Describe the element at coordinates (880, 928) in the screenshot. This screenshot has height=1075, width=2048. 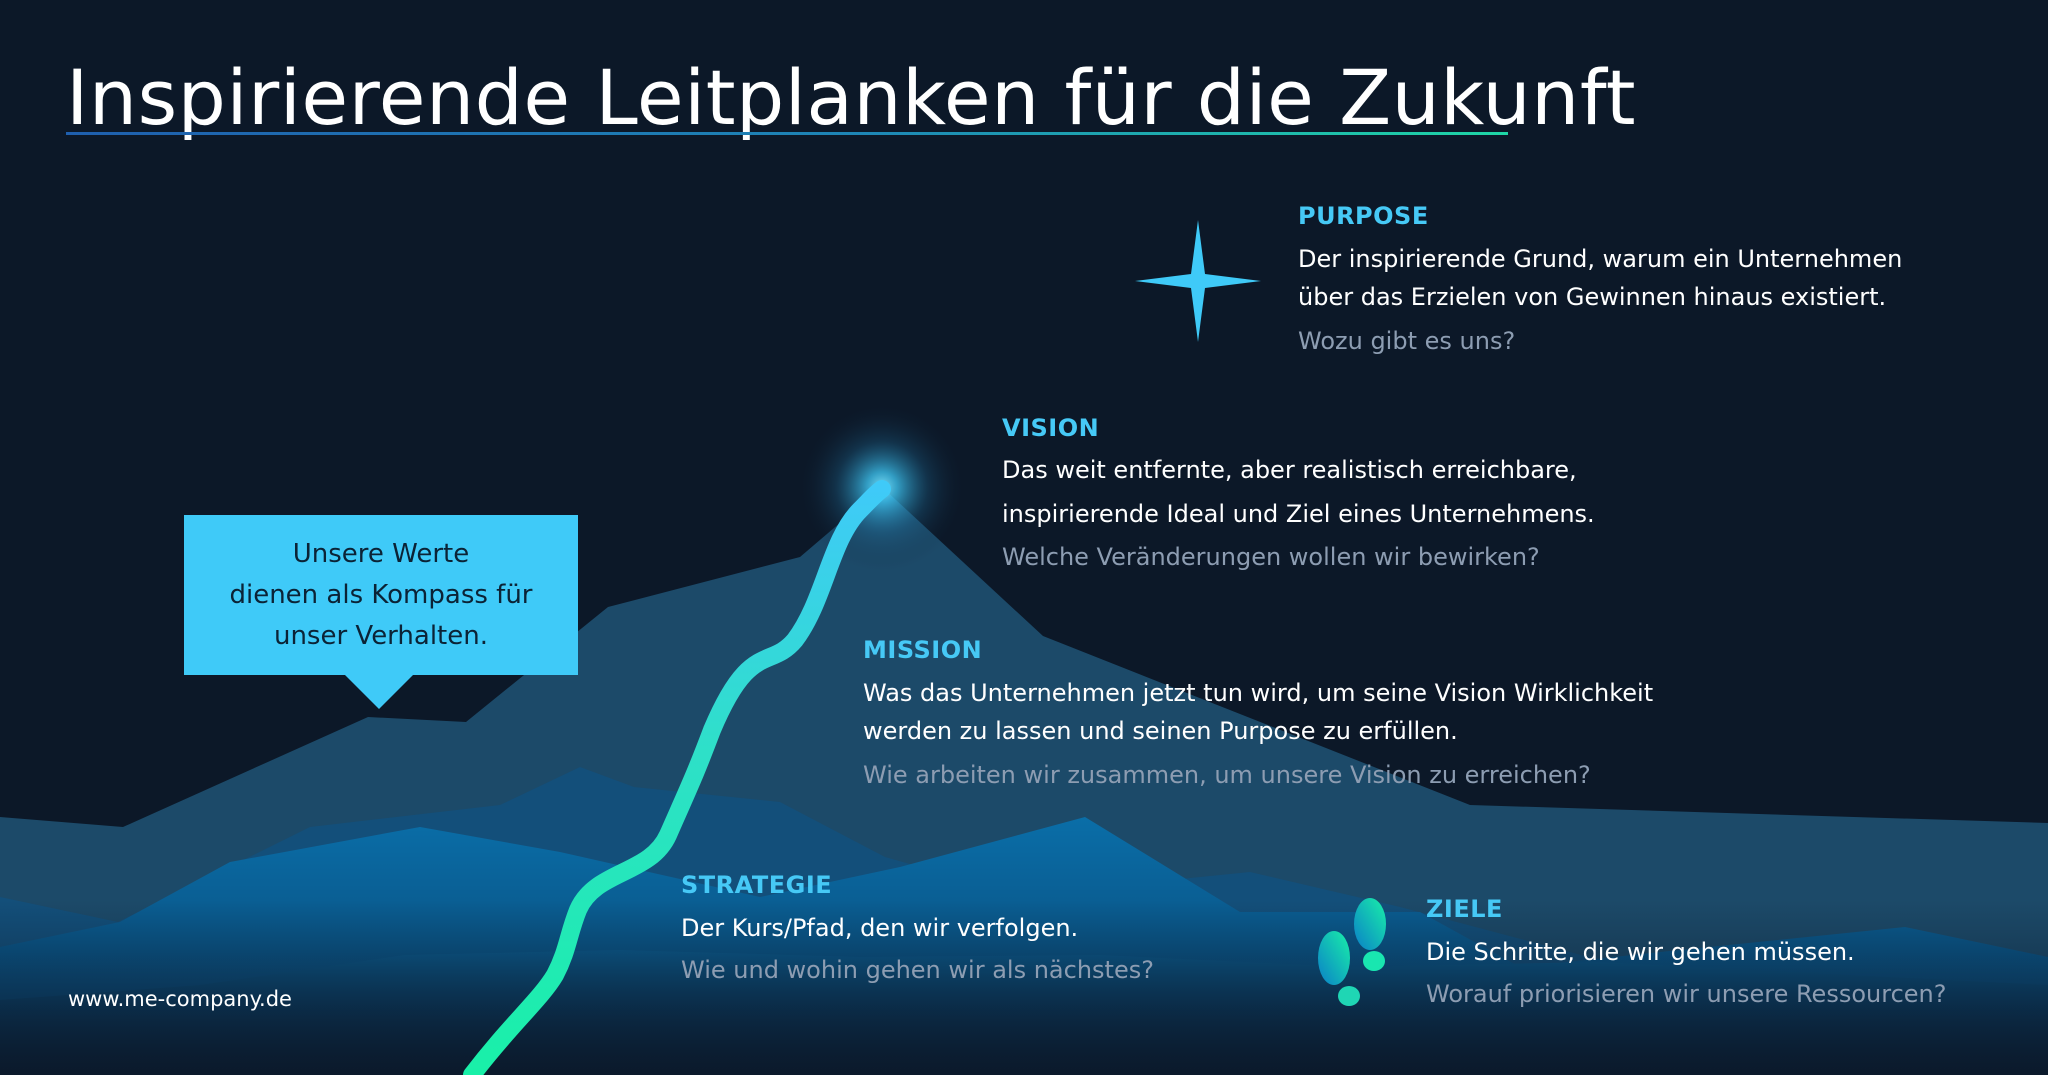
I see `strategie-description: Der Kurs/Pfad, den wir verfolgen.` at that location.